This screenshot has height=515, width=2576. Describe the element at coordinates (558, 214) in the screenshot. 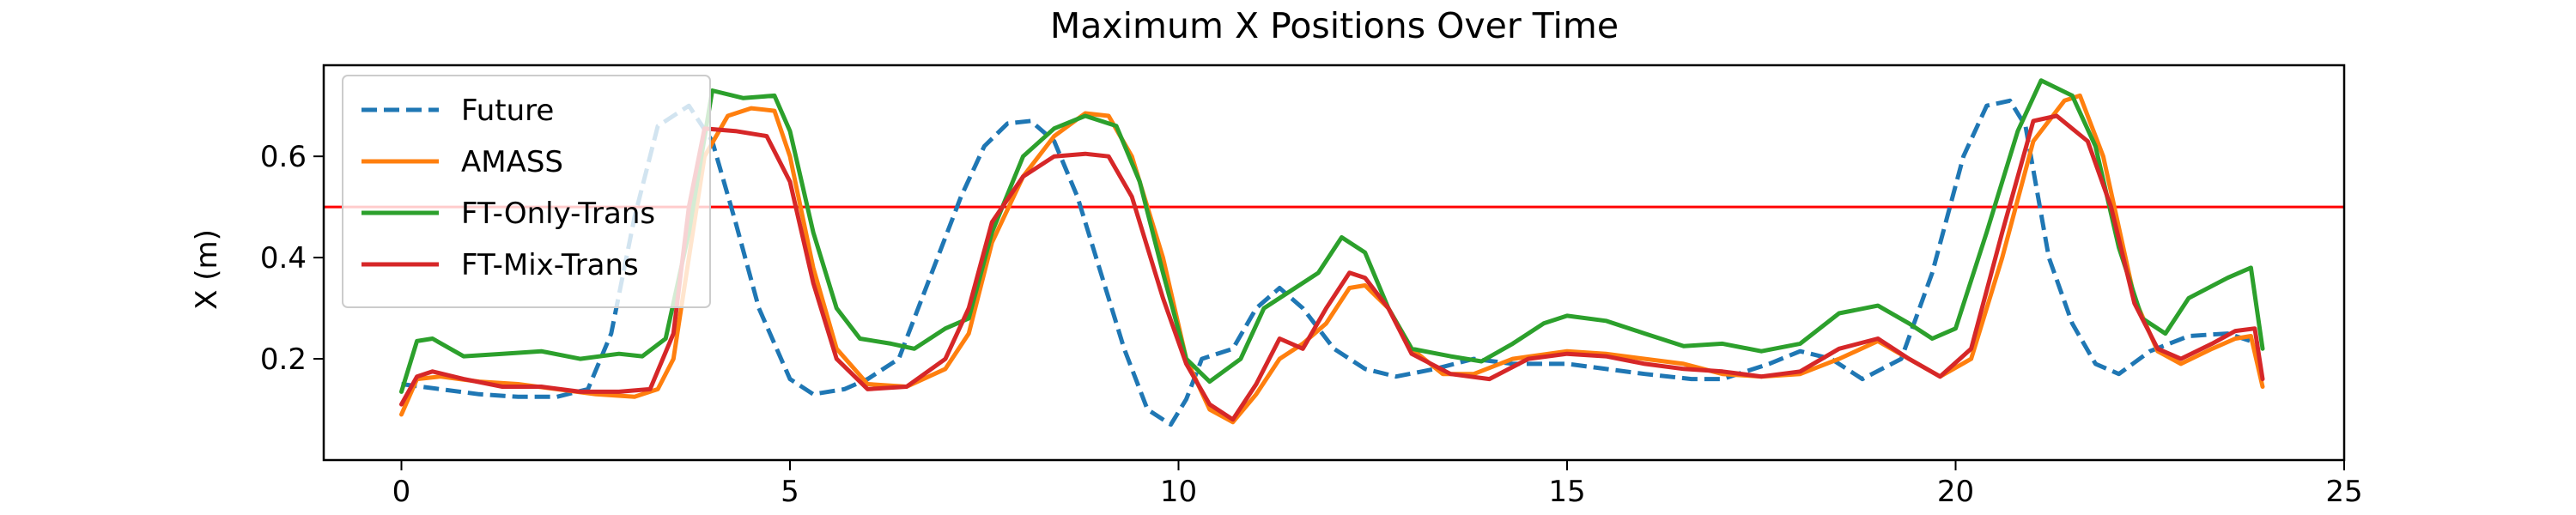

I see `legend-label-2: FT-Only-Trans` at that location.